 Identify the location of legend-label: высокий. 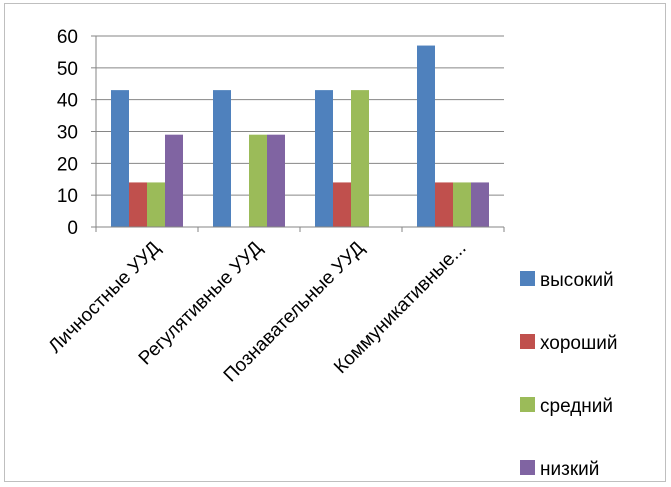
(577, 280).